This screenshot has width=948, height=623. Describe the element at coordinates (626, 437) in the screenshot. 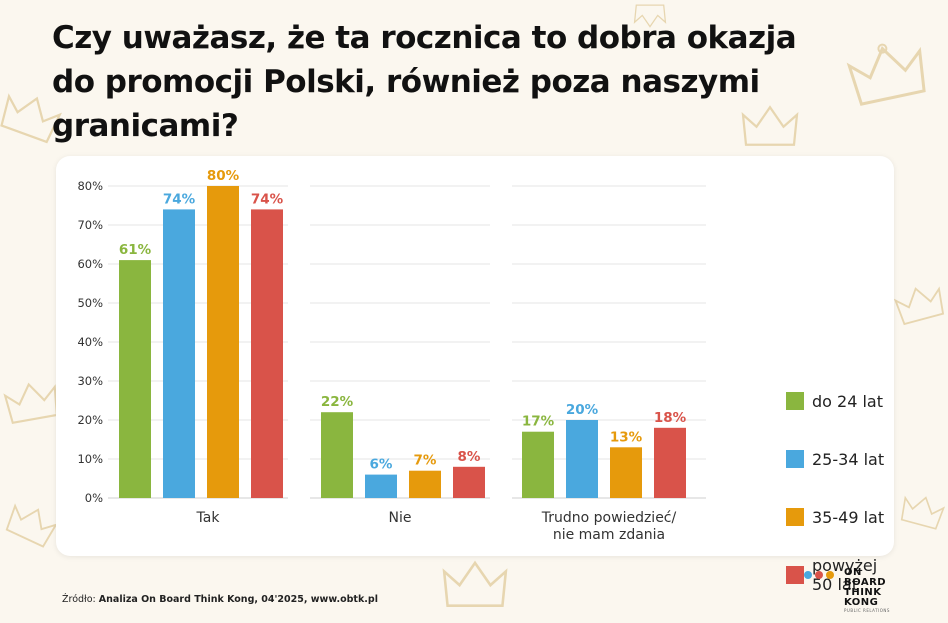

I see `data-label: 13%` at that location.